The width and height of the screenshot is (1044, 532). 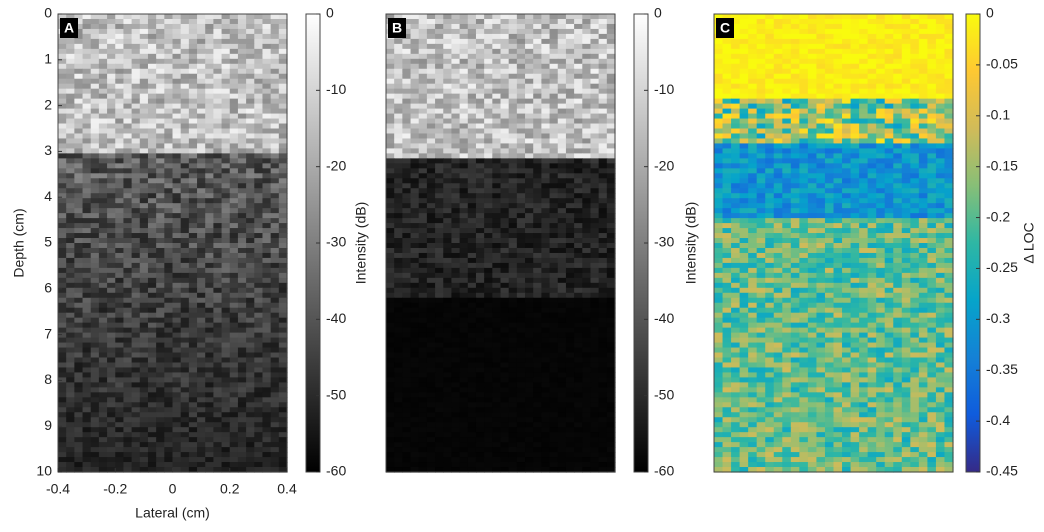 I want to click on x-tick-label: -0.4, so click(x=58, y=489).